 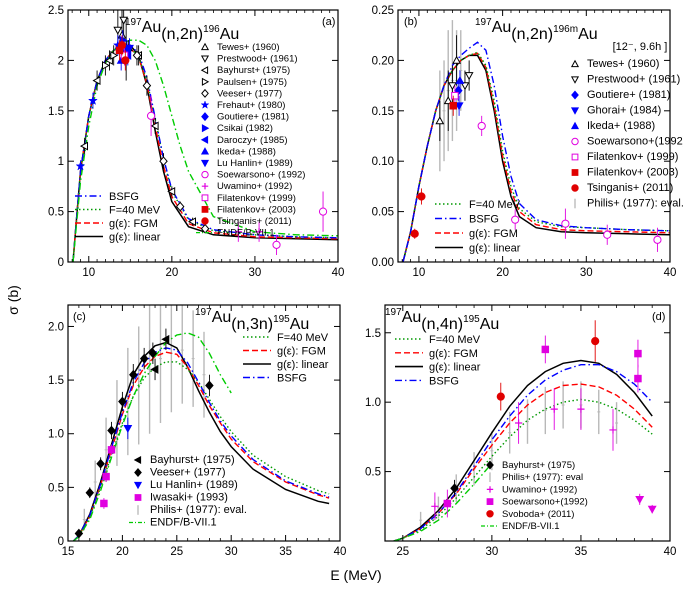 What do you see at coordinates (565, 29) in the screenshot?
I see `title-mass-out: 196m` at bounding box center [565, 29].